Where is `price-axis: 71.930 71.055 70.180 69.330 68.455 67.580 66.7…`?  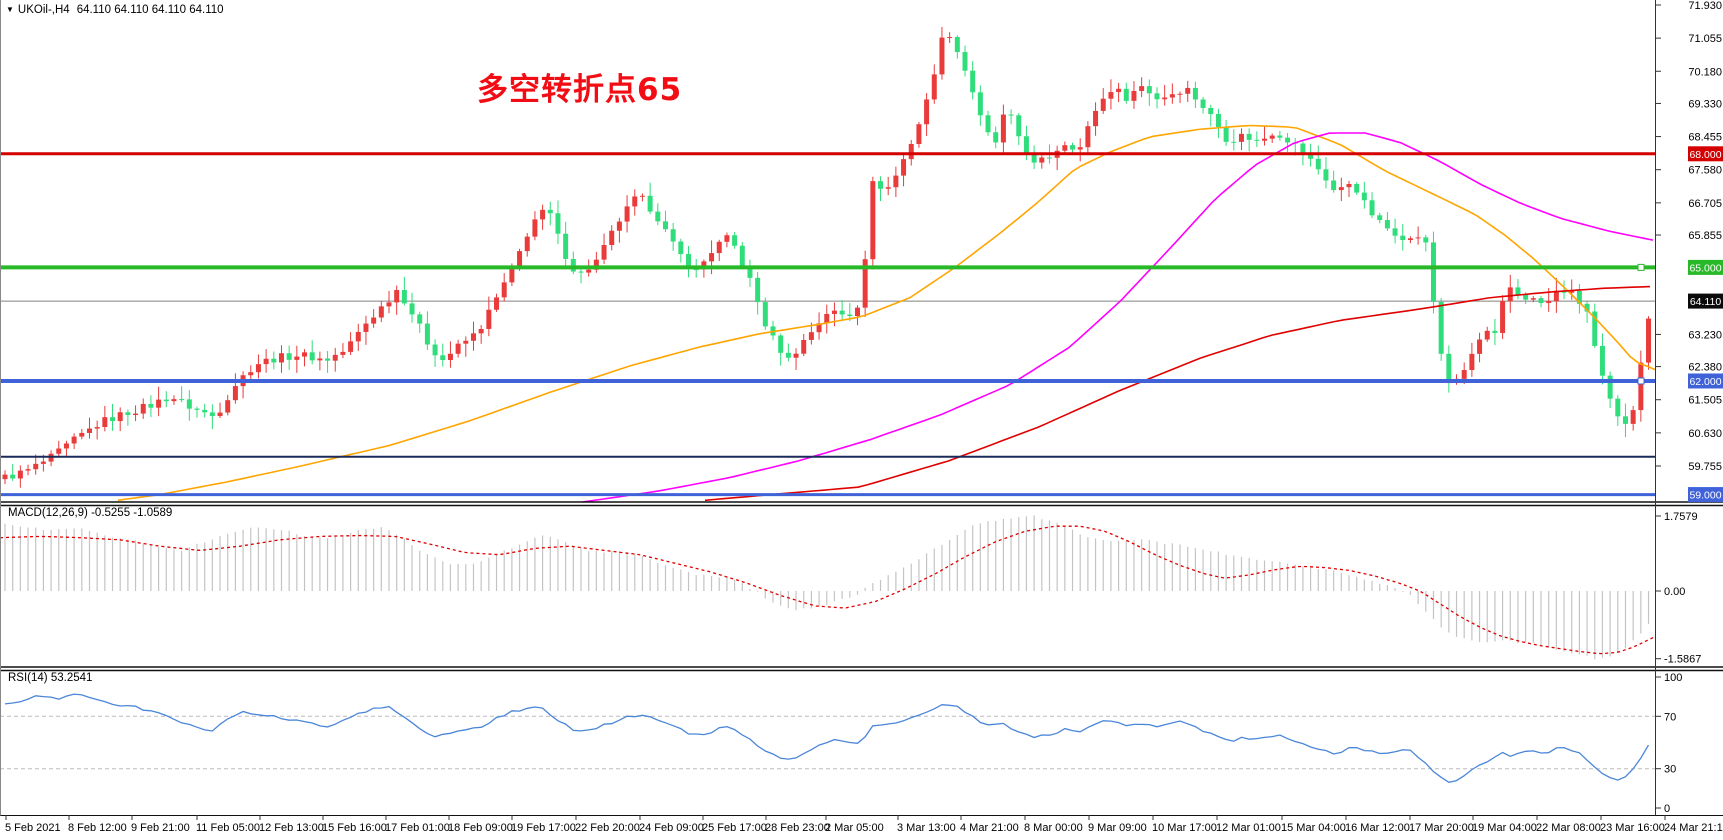
price-axis: 71.930 71.055 70.180 69.330 68.455 67.580 66.7… is located at coordinates (1689, 251).